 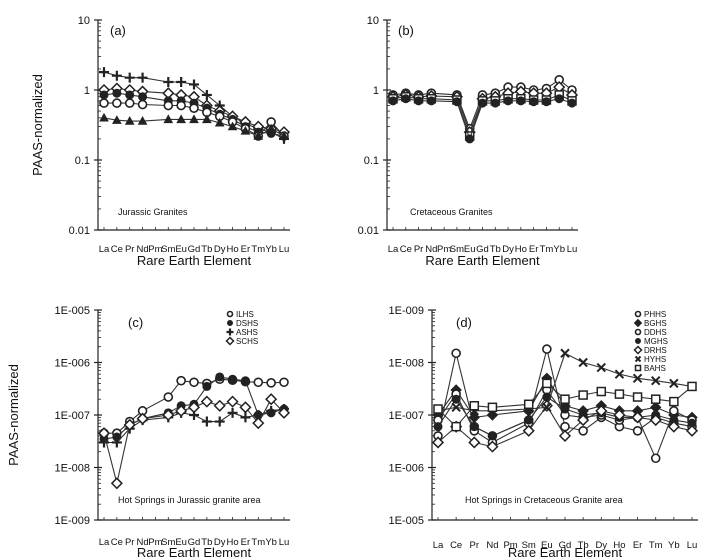 What do you see at coordinates (655, 359) in the screenshot?
I see `legend-entry: HYHS` at bounding box center [655, 359].